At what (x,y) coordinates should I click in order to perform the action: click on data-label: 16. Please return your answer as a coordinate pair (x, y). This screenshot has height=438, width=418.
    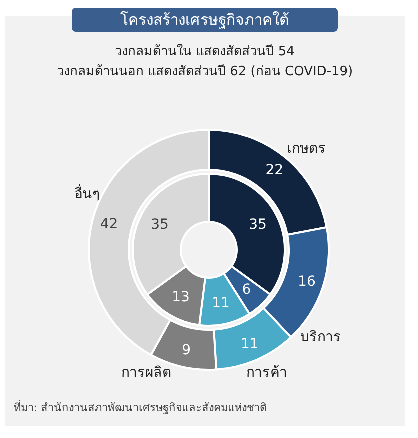
    Looking at the image, I should click on (307, 282).